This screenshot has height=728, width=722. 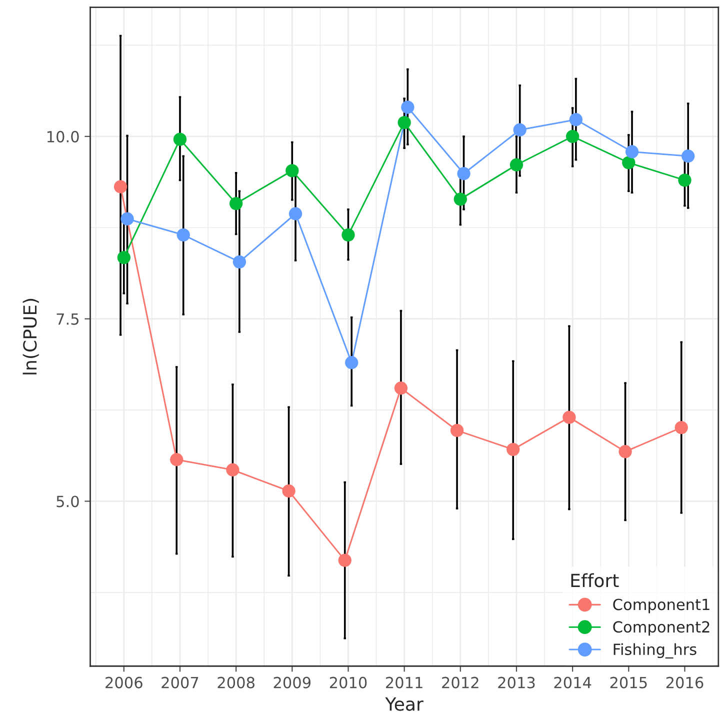 What do you see at coordinates (404, 682) in the screenshot?
I see `x-tick-label: 2011` at bounding box center [404, 682].